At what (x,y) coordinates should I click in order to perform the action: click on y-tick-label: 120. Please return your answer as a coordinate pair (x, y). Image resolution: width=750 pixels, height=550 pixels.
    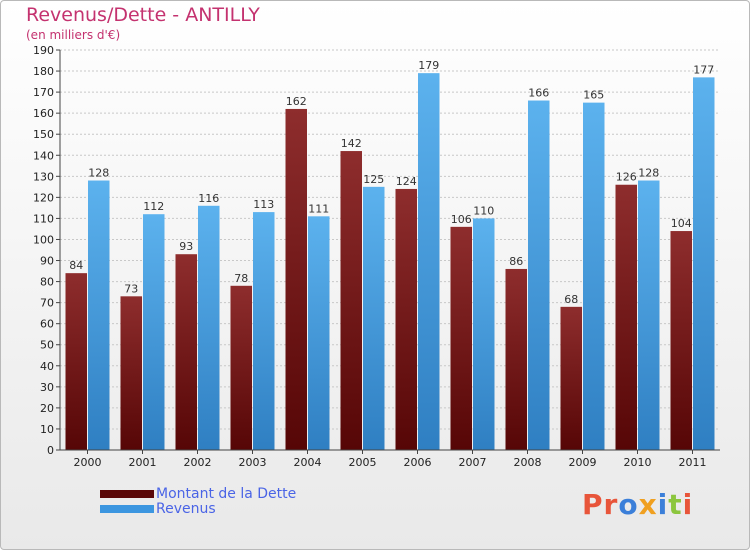
    Looking at the image, I should click on (43, 197).